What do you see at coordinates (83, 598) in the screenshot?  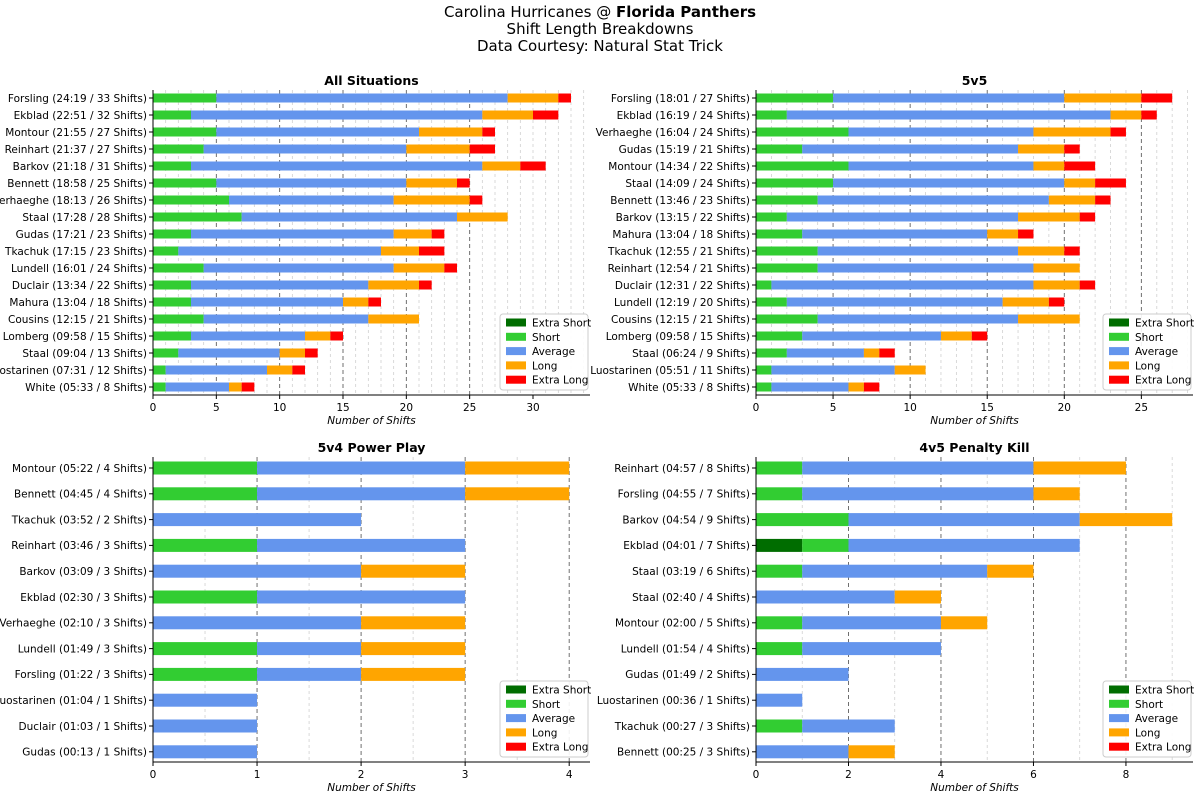 I see `y-tick-label: Ekblad (02:30 / 3 Shifts)` at bounding box center [83, 598].